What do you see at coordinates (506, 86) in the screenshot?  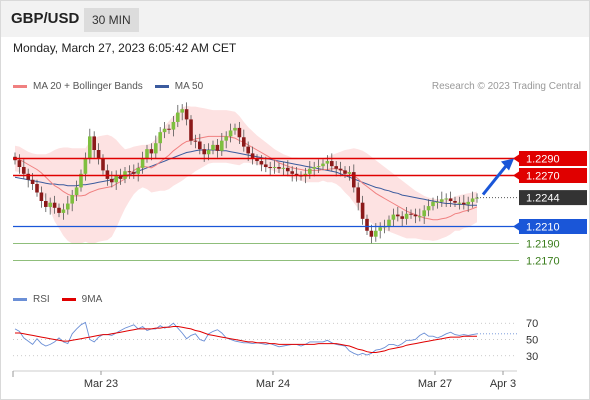 I see `research-credit: Research © 2023 Trading Central` at bounding box center [506, 86].